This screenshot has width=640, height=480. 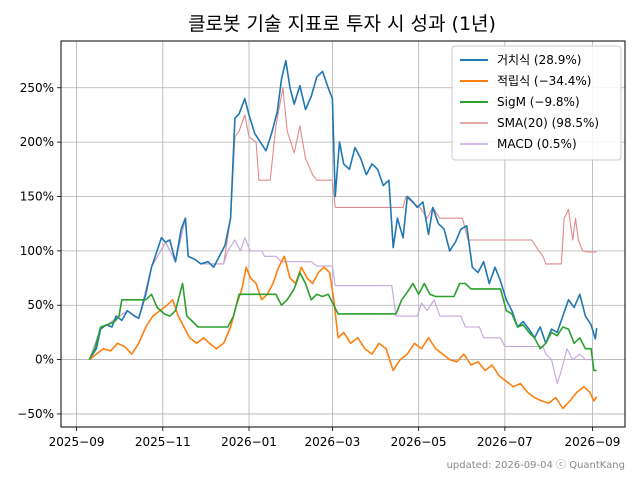 What do you see at coordinates (419, 442) in the screenshot?
I see `x-tick-label: 2026−05` at bounding box center [419, 442].